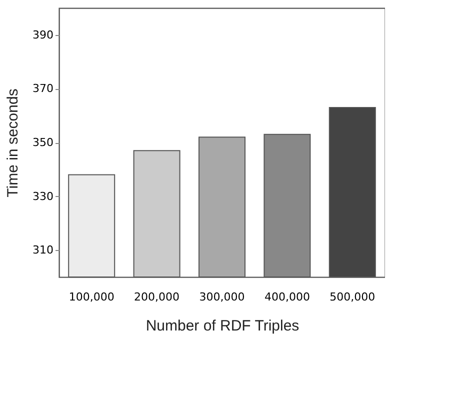 This screenshot has height=418, width=470. Describe the element at coordinates (43, 196) in the screenshot. I see `y-tick-label: 330` at that location.